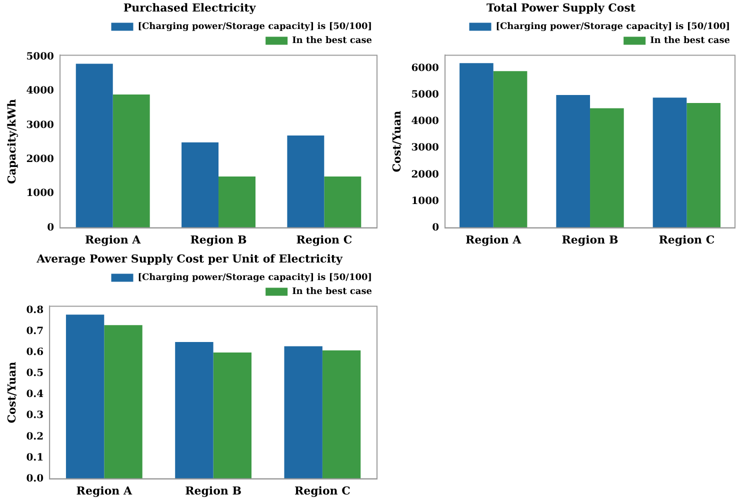 The image size is (741, 501). I want to click on y-tick-label: 0.1, so click(35, 458).